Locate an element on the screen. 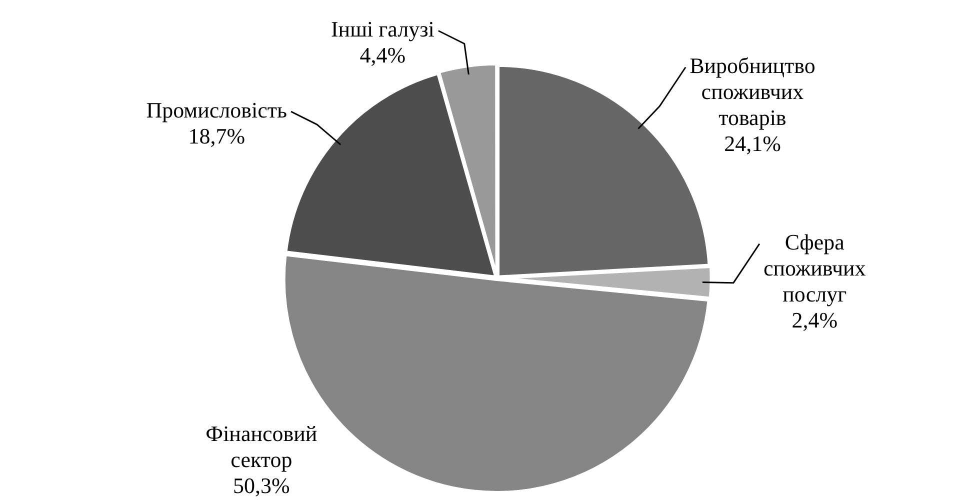 The height and width of the screenshot is (504, 974). slice-label: Інші галузі is located at coordinates (382, 29).